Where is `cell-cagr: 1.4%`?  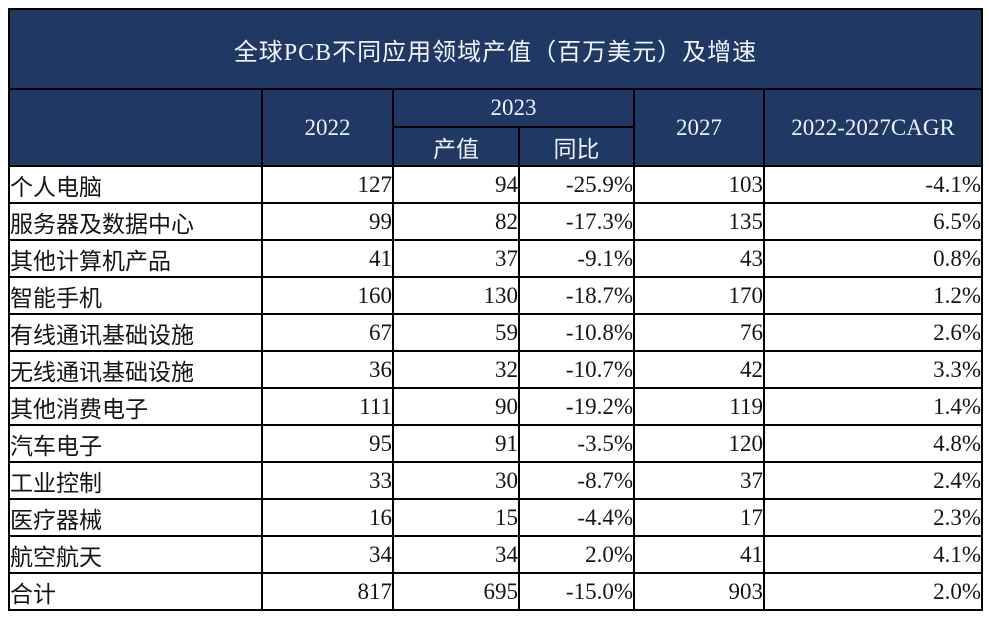
cell-cagr: 1.4% is located at coordinates (873, 406).